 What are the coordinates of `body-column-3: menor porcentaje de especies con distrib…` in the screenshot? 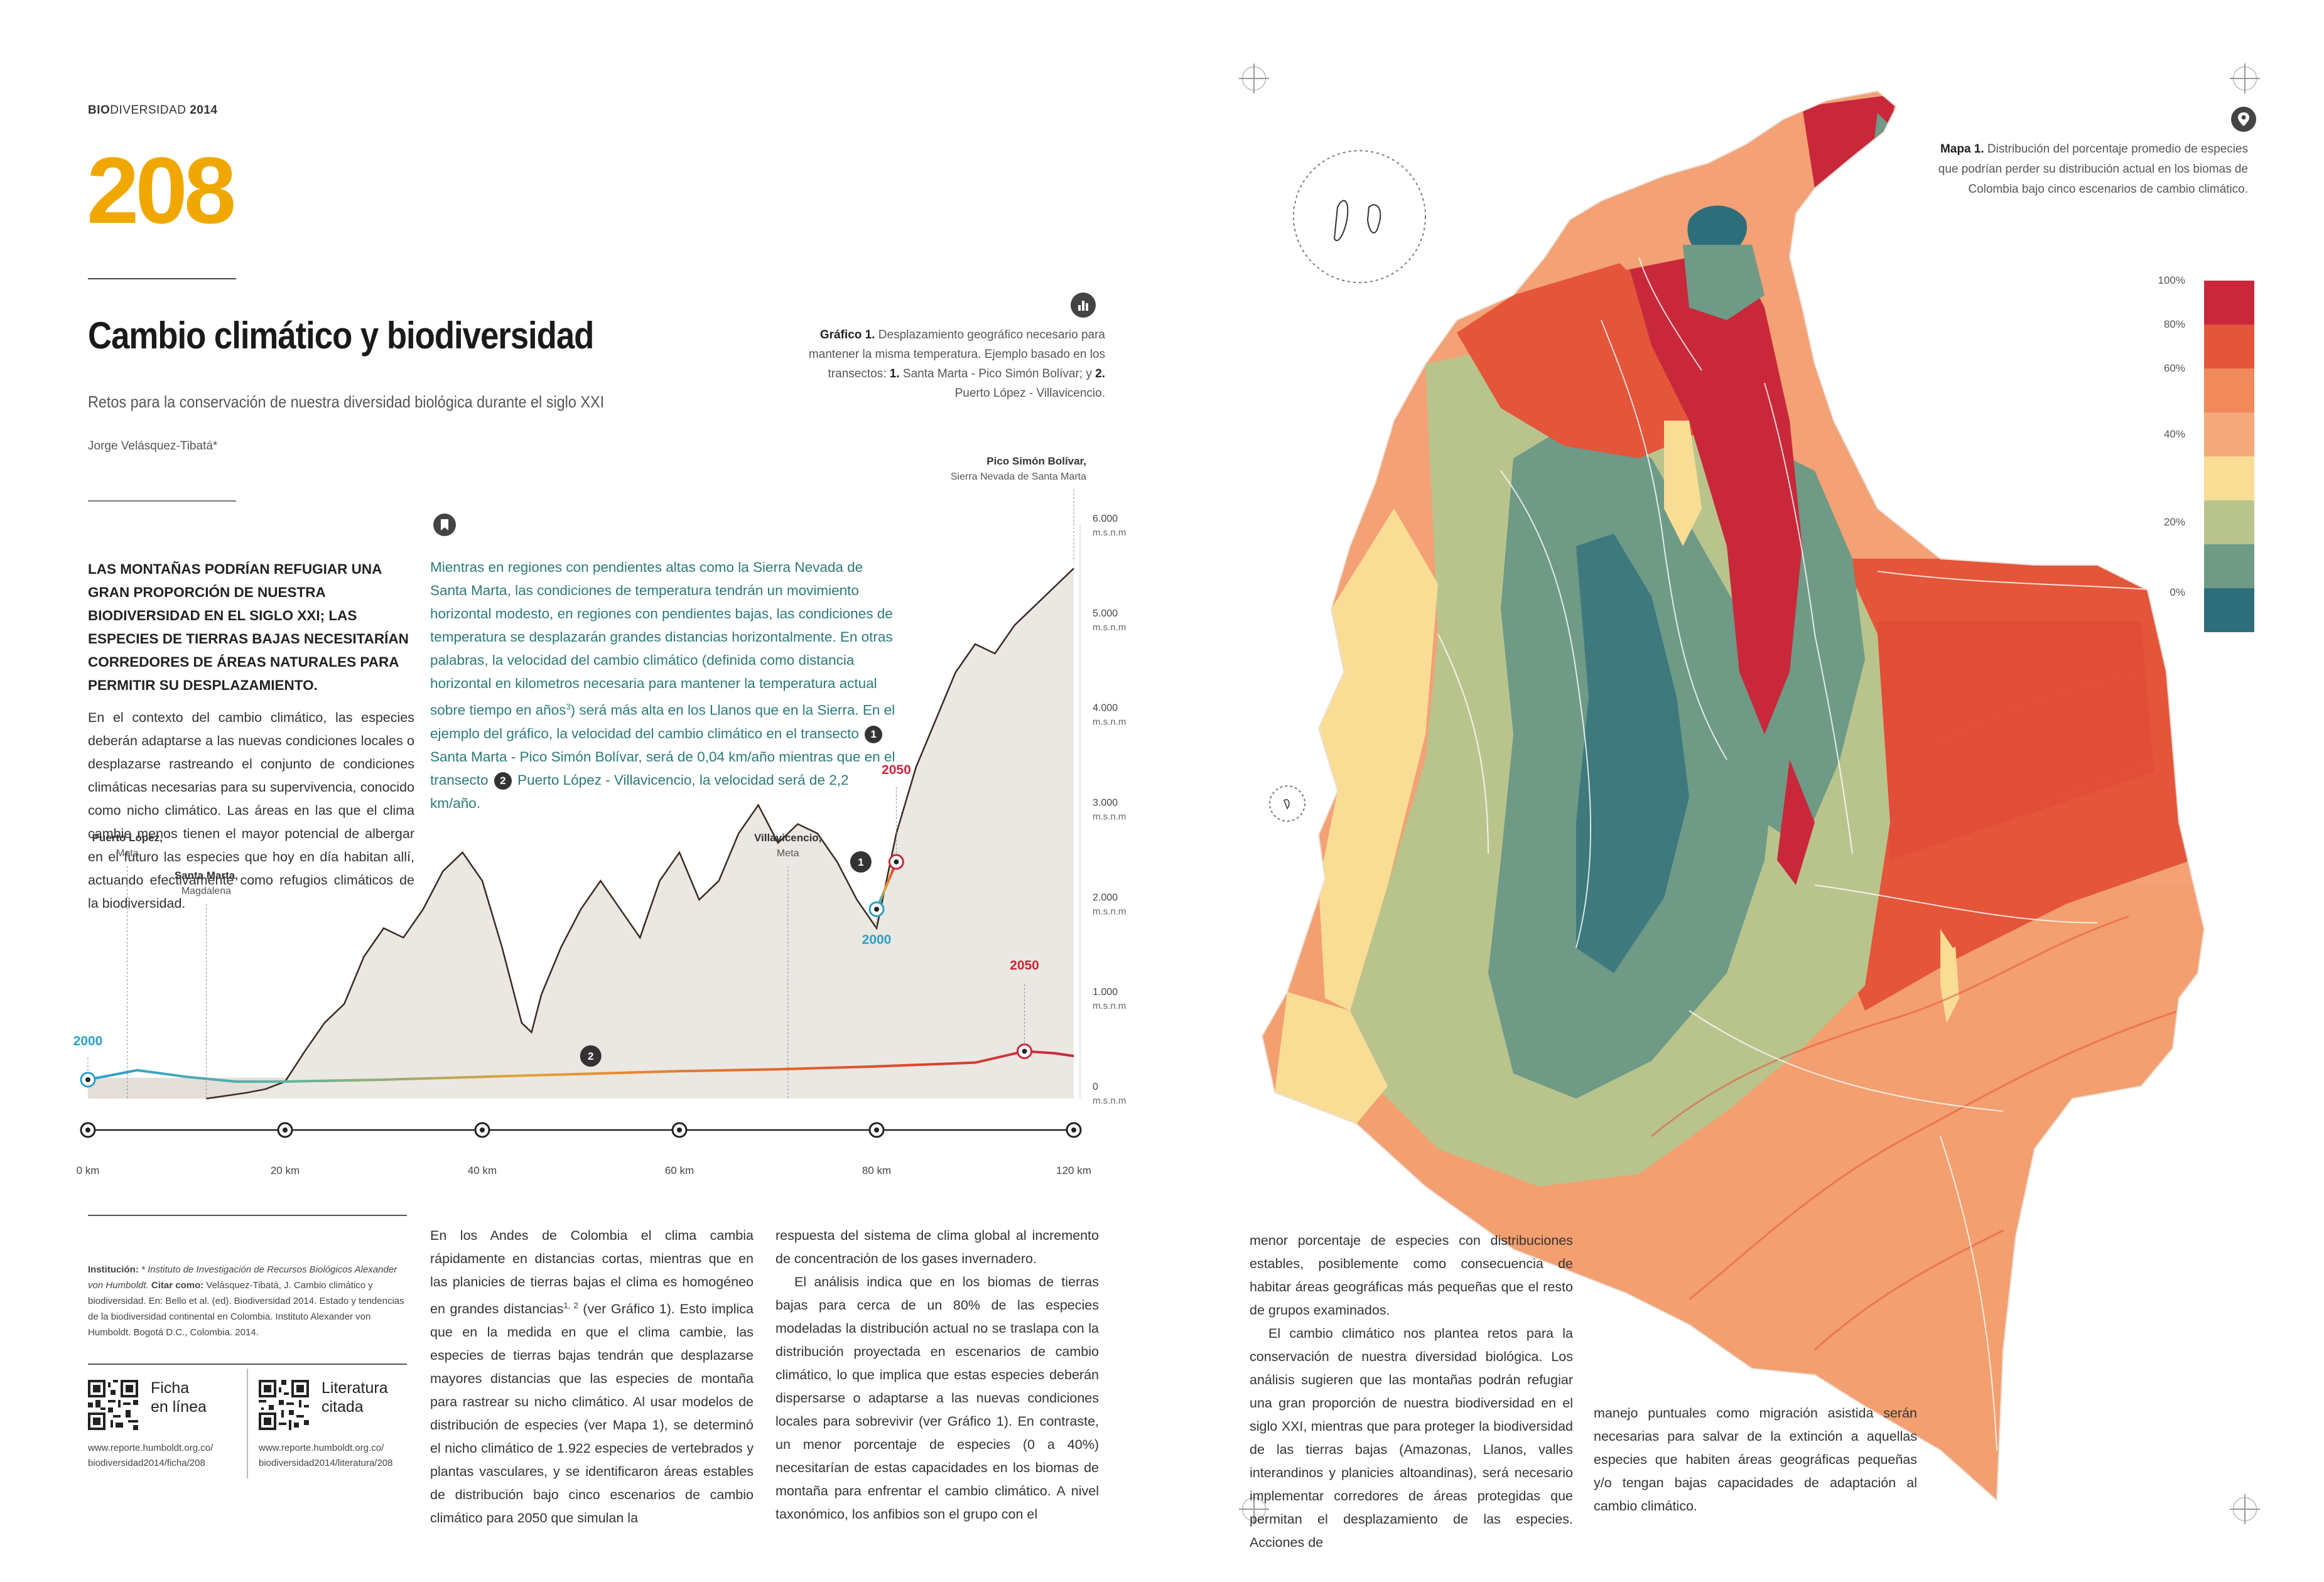 It's located at (1411, 1391).